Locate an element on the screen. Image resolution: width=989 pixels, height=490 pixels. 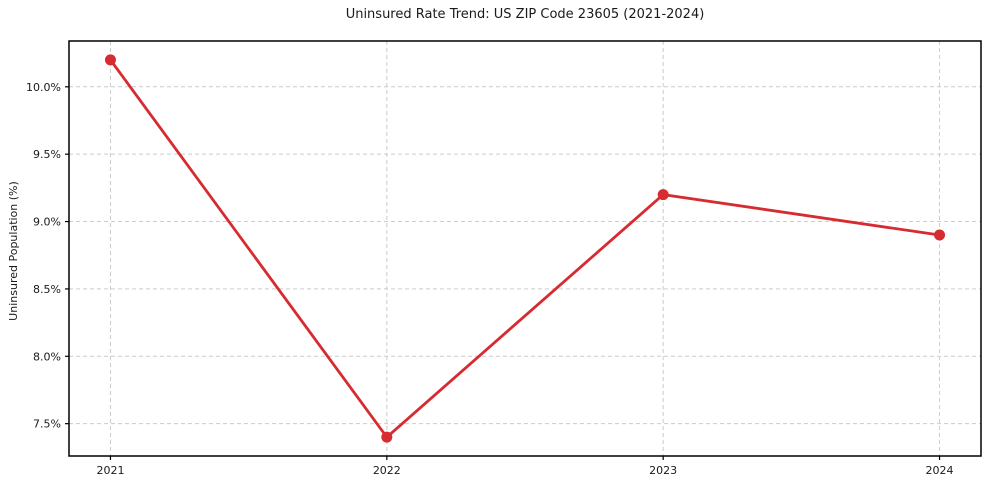
x-tick-label: 2024 is located at coordinates (940, 470).